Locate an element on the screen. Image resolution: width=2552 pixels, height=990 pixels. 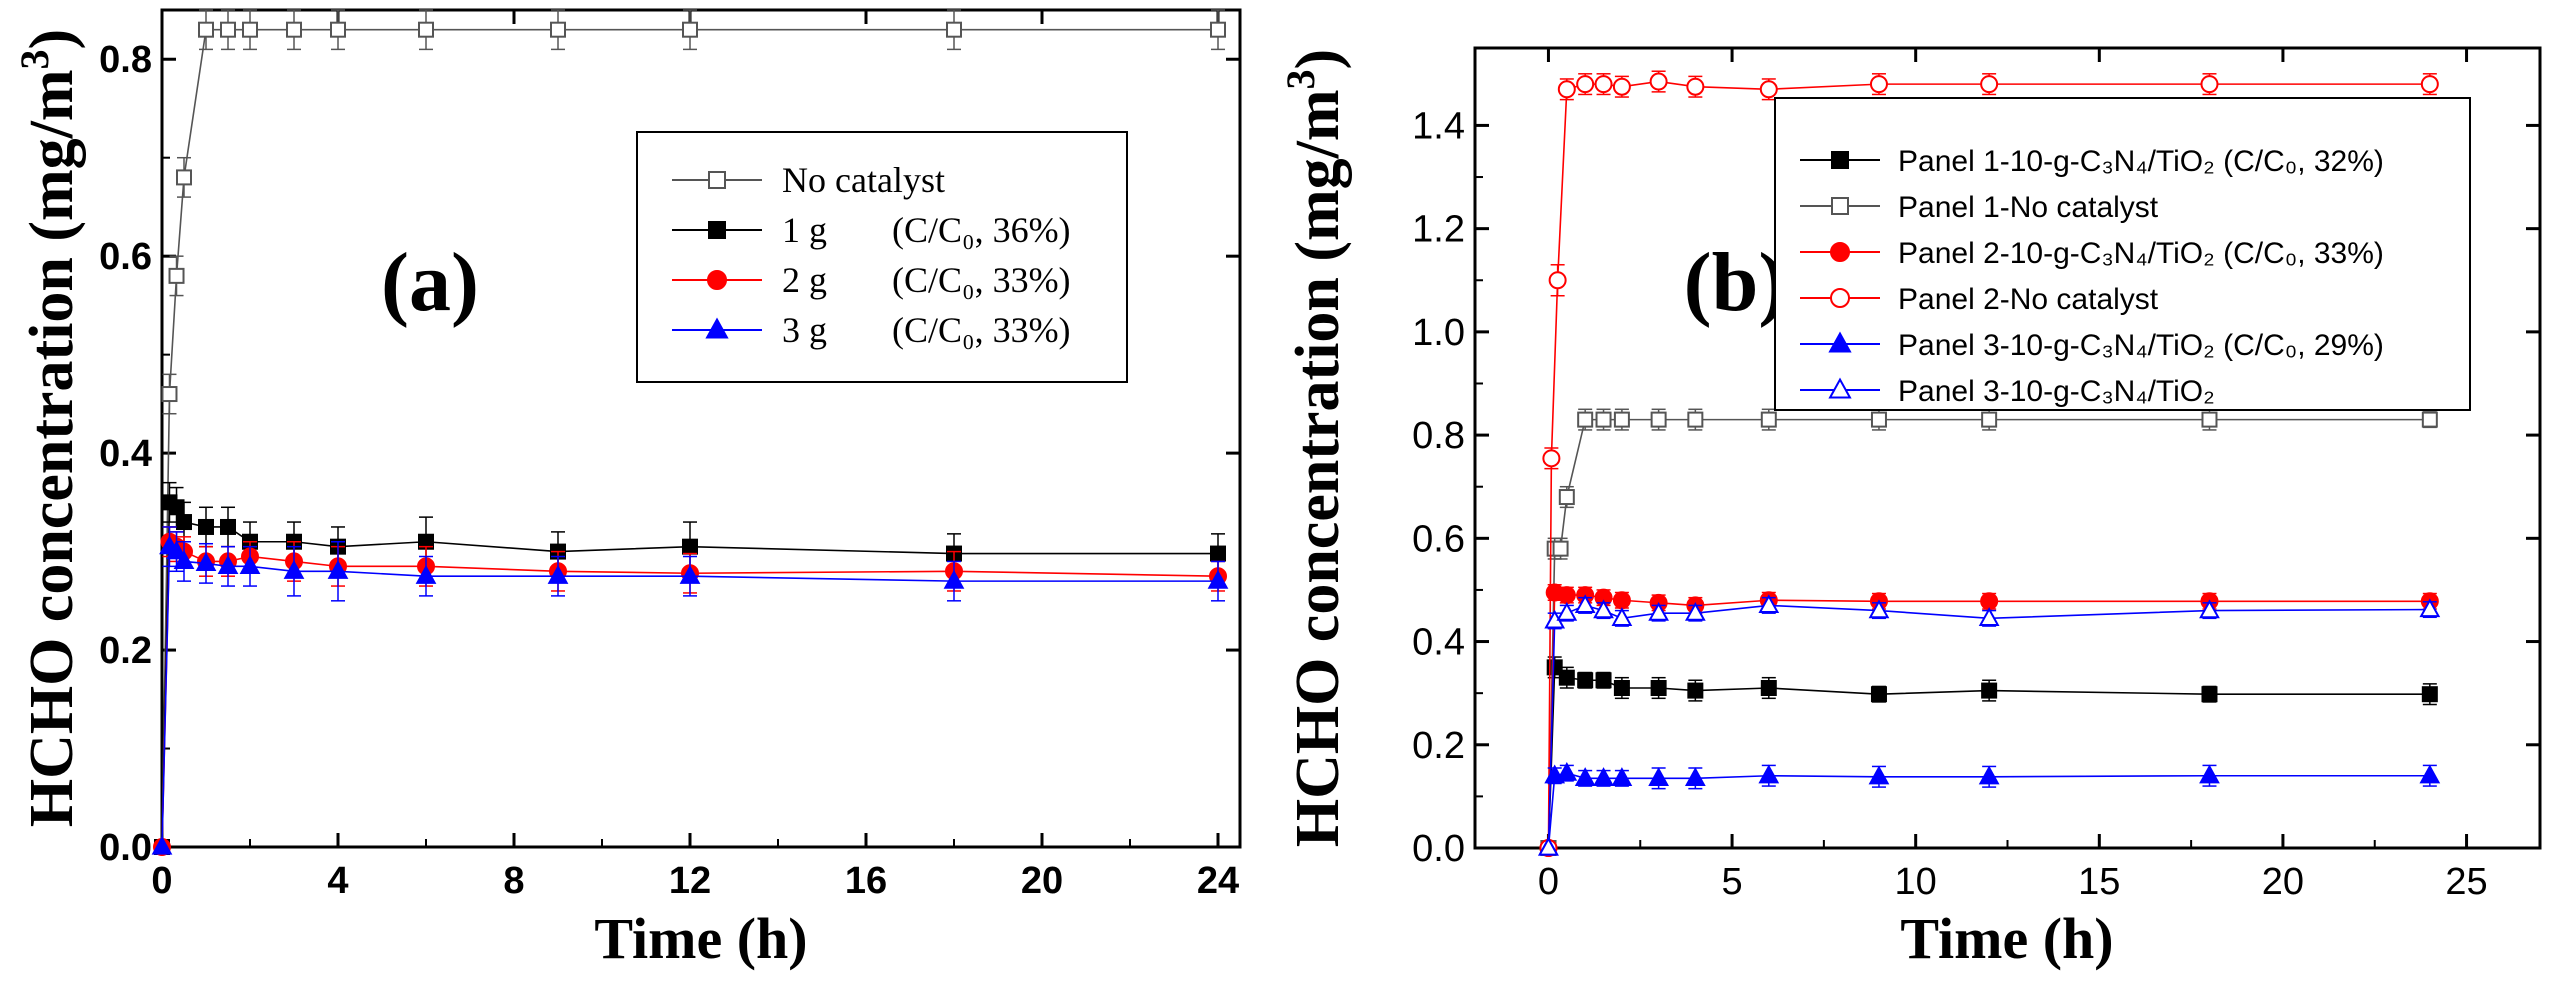
y-tick-label: 0.0 is located at coordinates (1438, 849).